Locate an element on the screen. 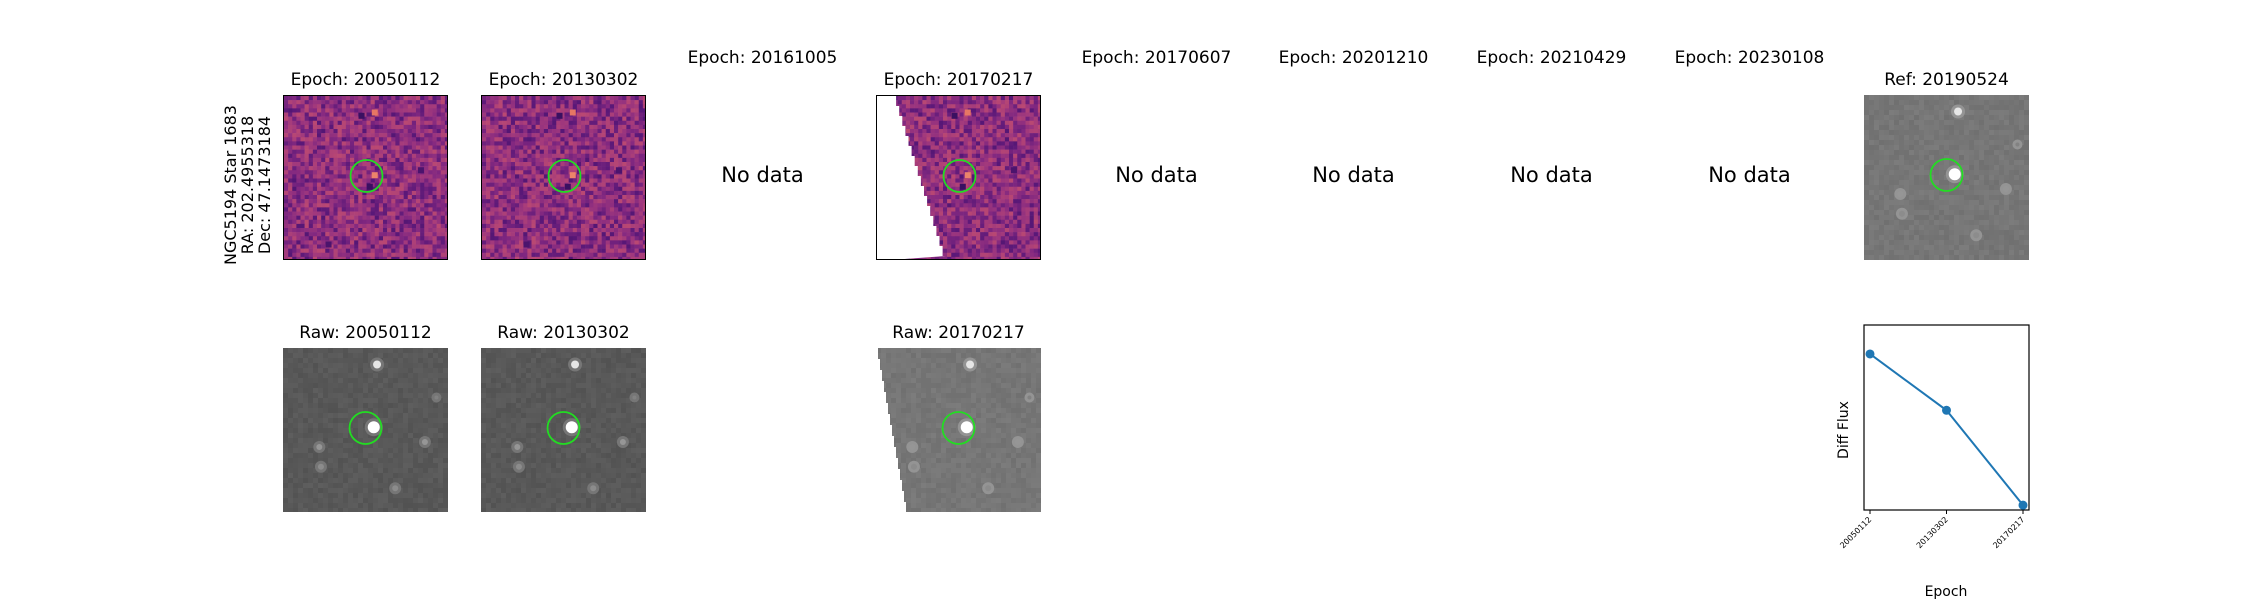  star-name: NGC5194 Star 1683 is located at coordinates (230, 185).